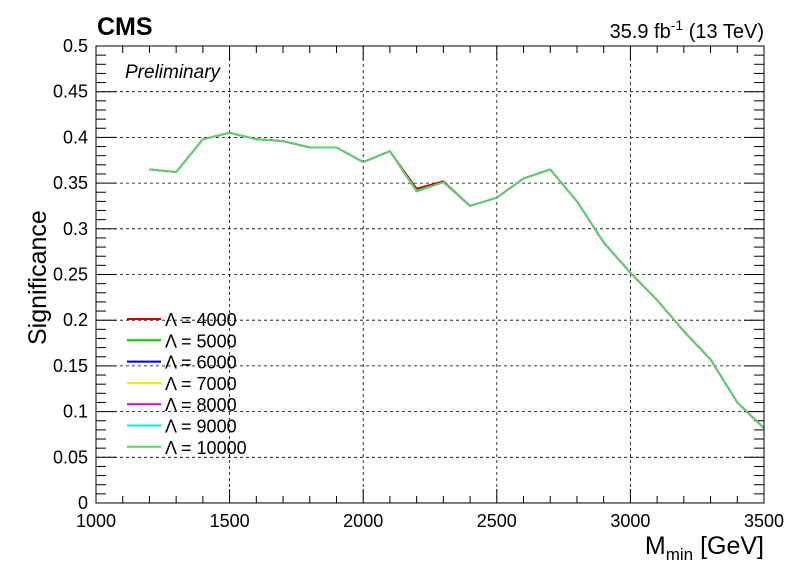 The image size is (796, 572). What do you see at coordinates (764, 521) in the screenshot?
I see `x-tick-label: 3500` at bounding box center [764, 521].